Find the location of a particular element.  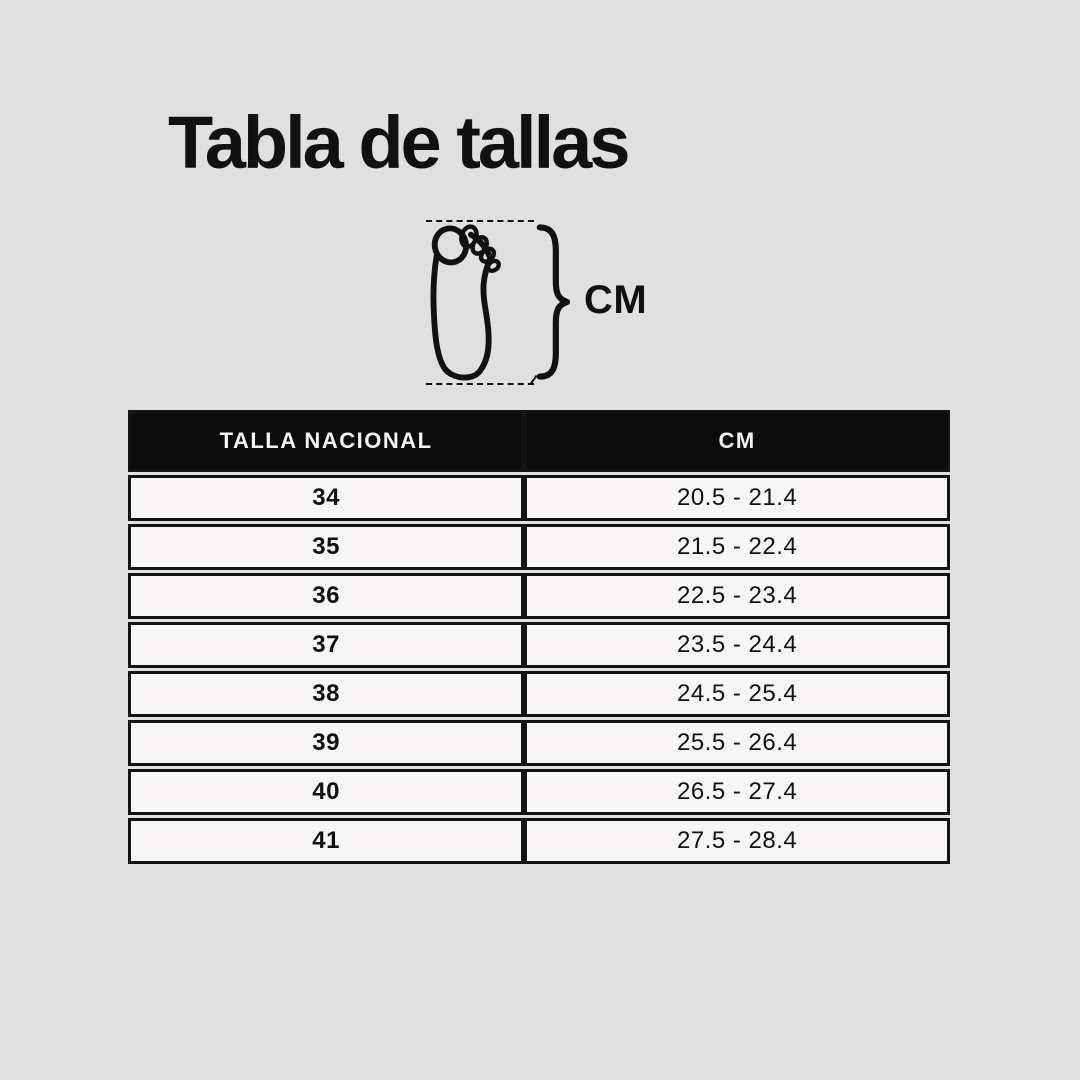

cm-cell: 24.5 - 25.4 is located at coordinates (737, 694).